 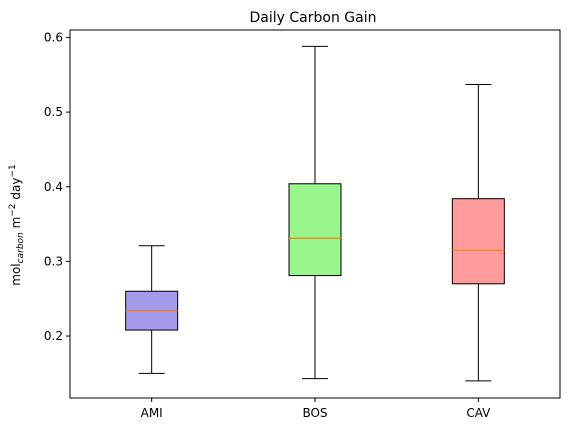 What do you see at coordinates (152, 413) in the screenshot?
I see `x-tick-label: AMI` at bounding box center [152, 413].